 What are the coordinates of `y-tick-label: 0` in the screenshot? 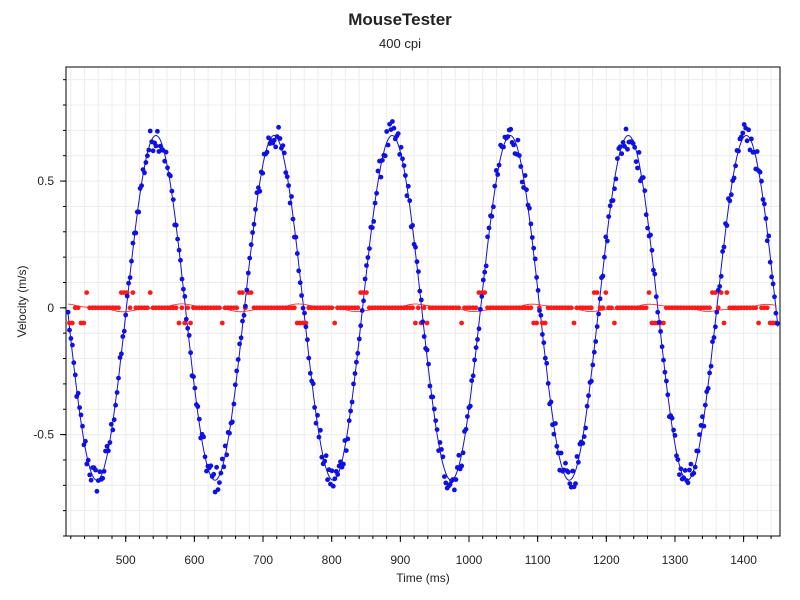 It's located at (50, 308).